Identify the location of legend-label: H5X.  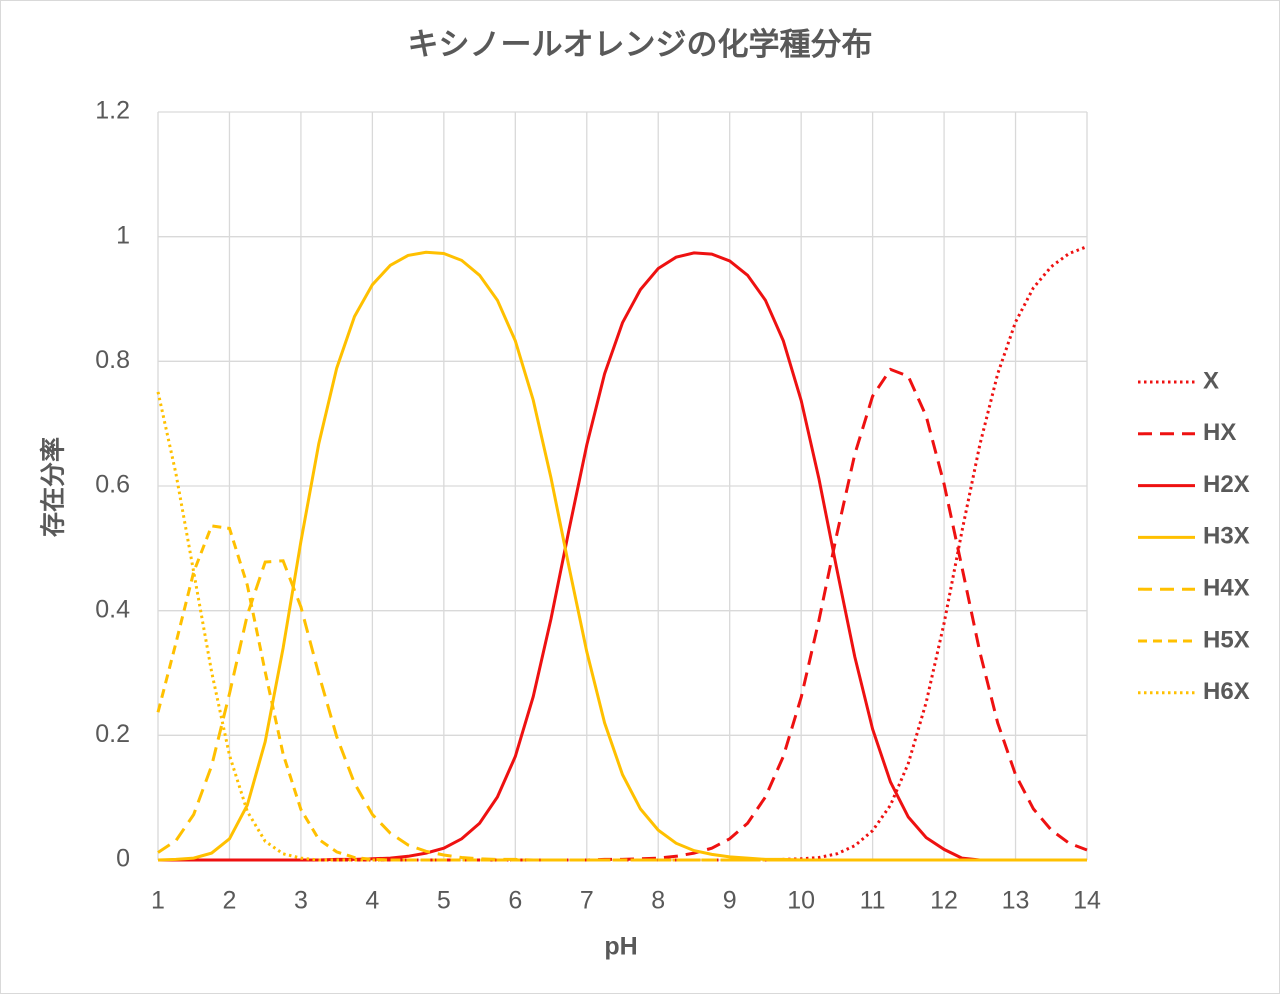
(1226, 639).